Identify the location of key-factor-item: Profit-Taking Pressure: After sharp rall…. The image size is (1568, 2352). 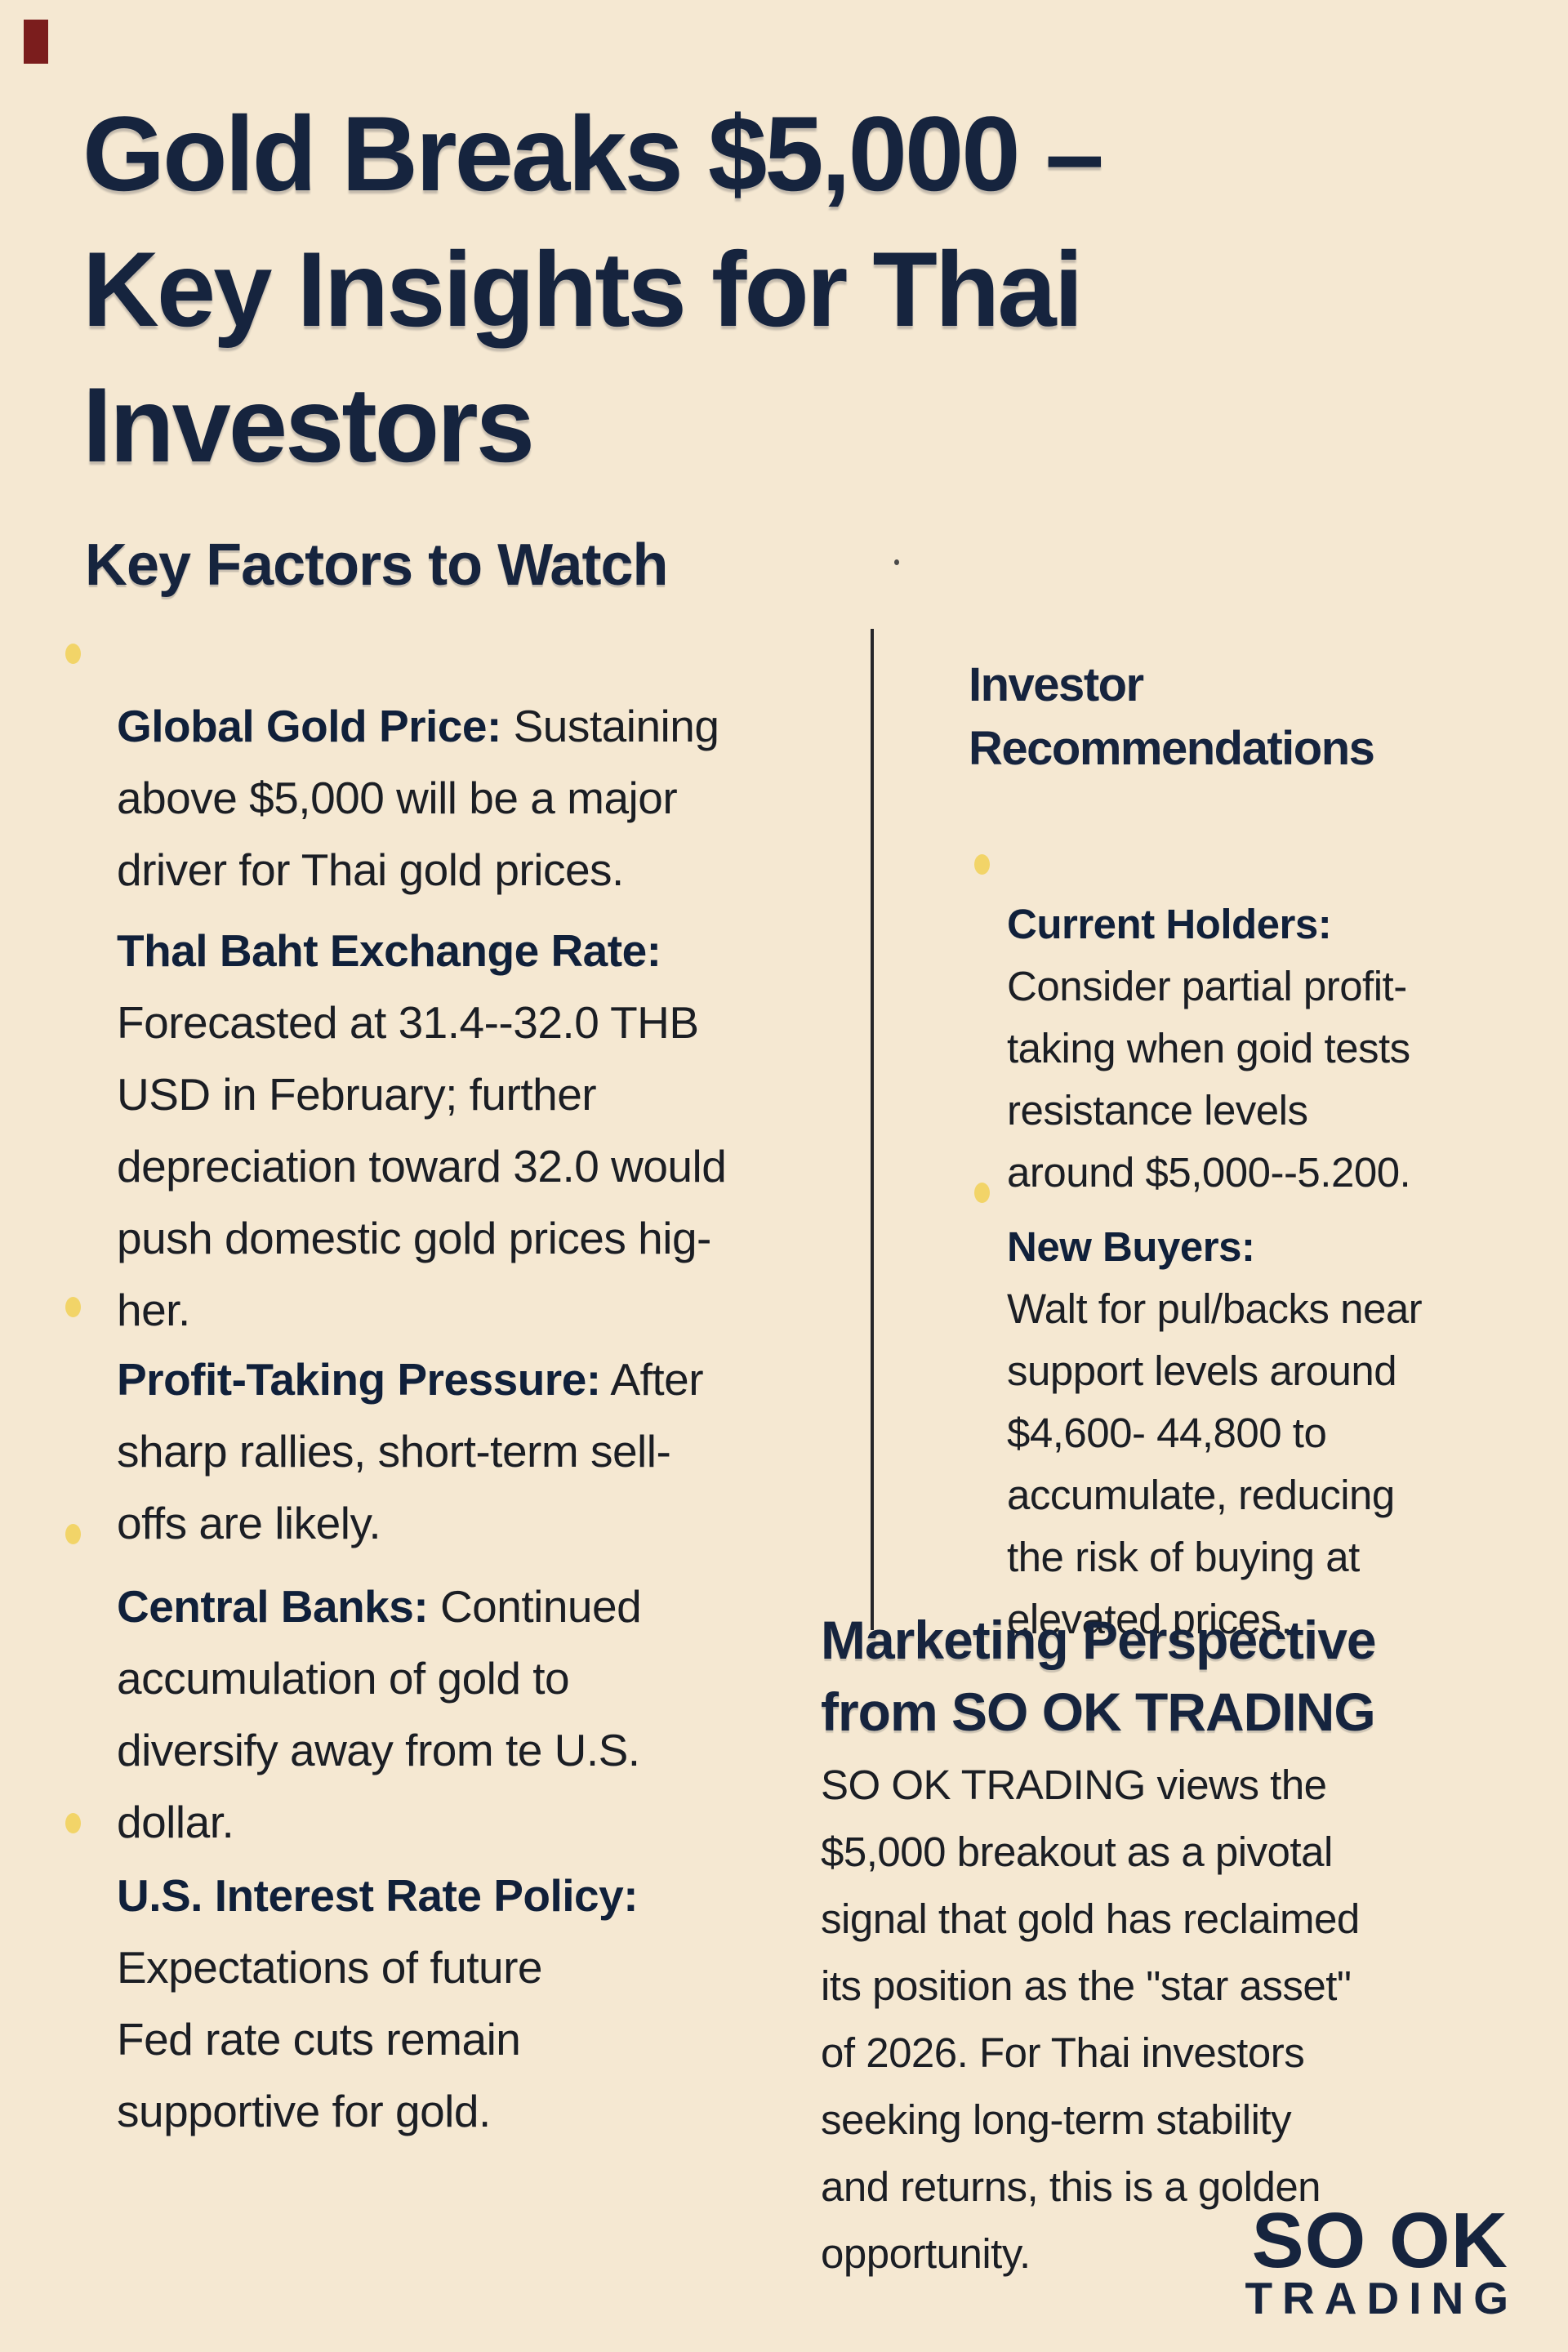
(480, 1415).